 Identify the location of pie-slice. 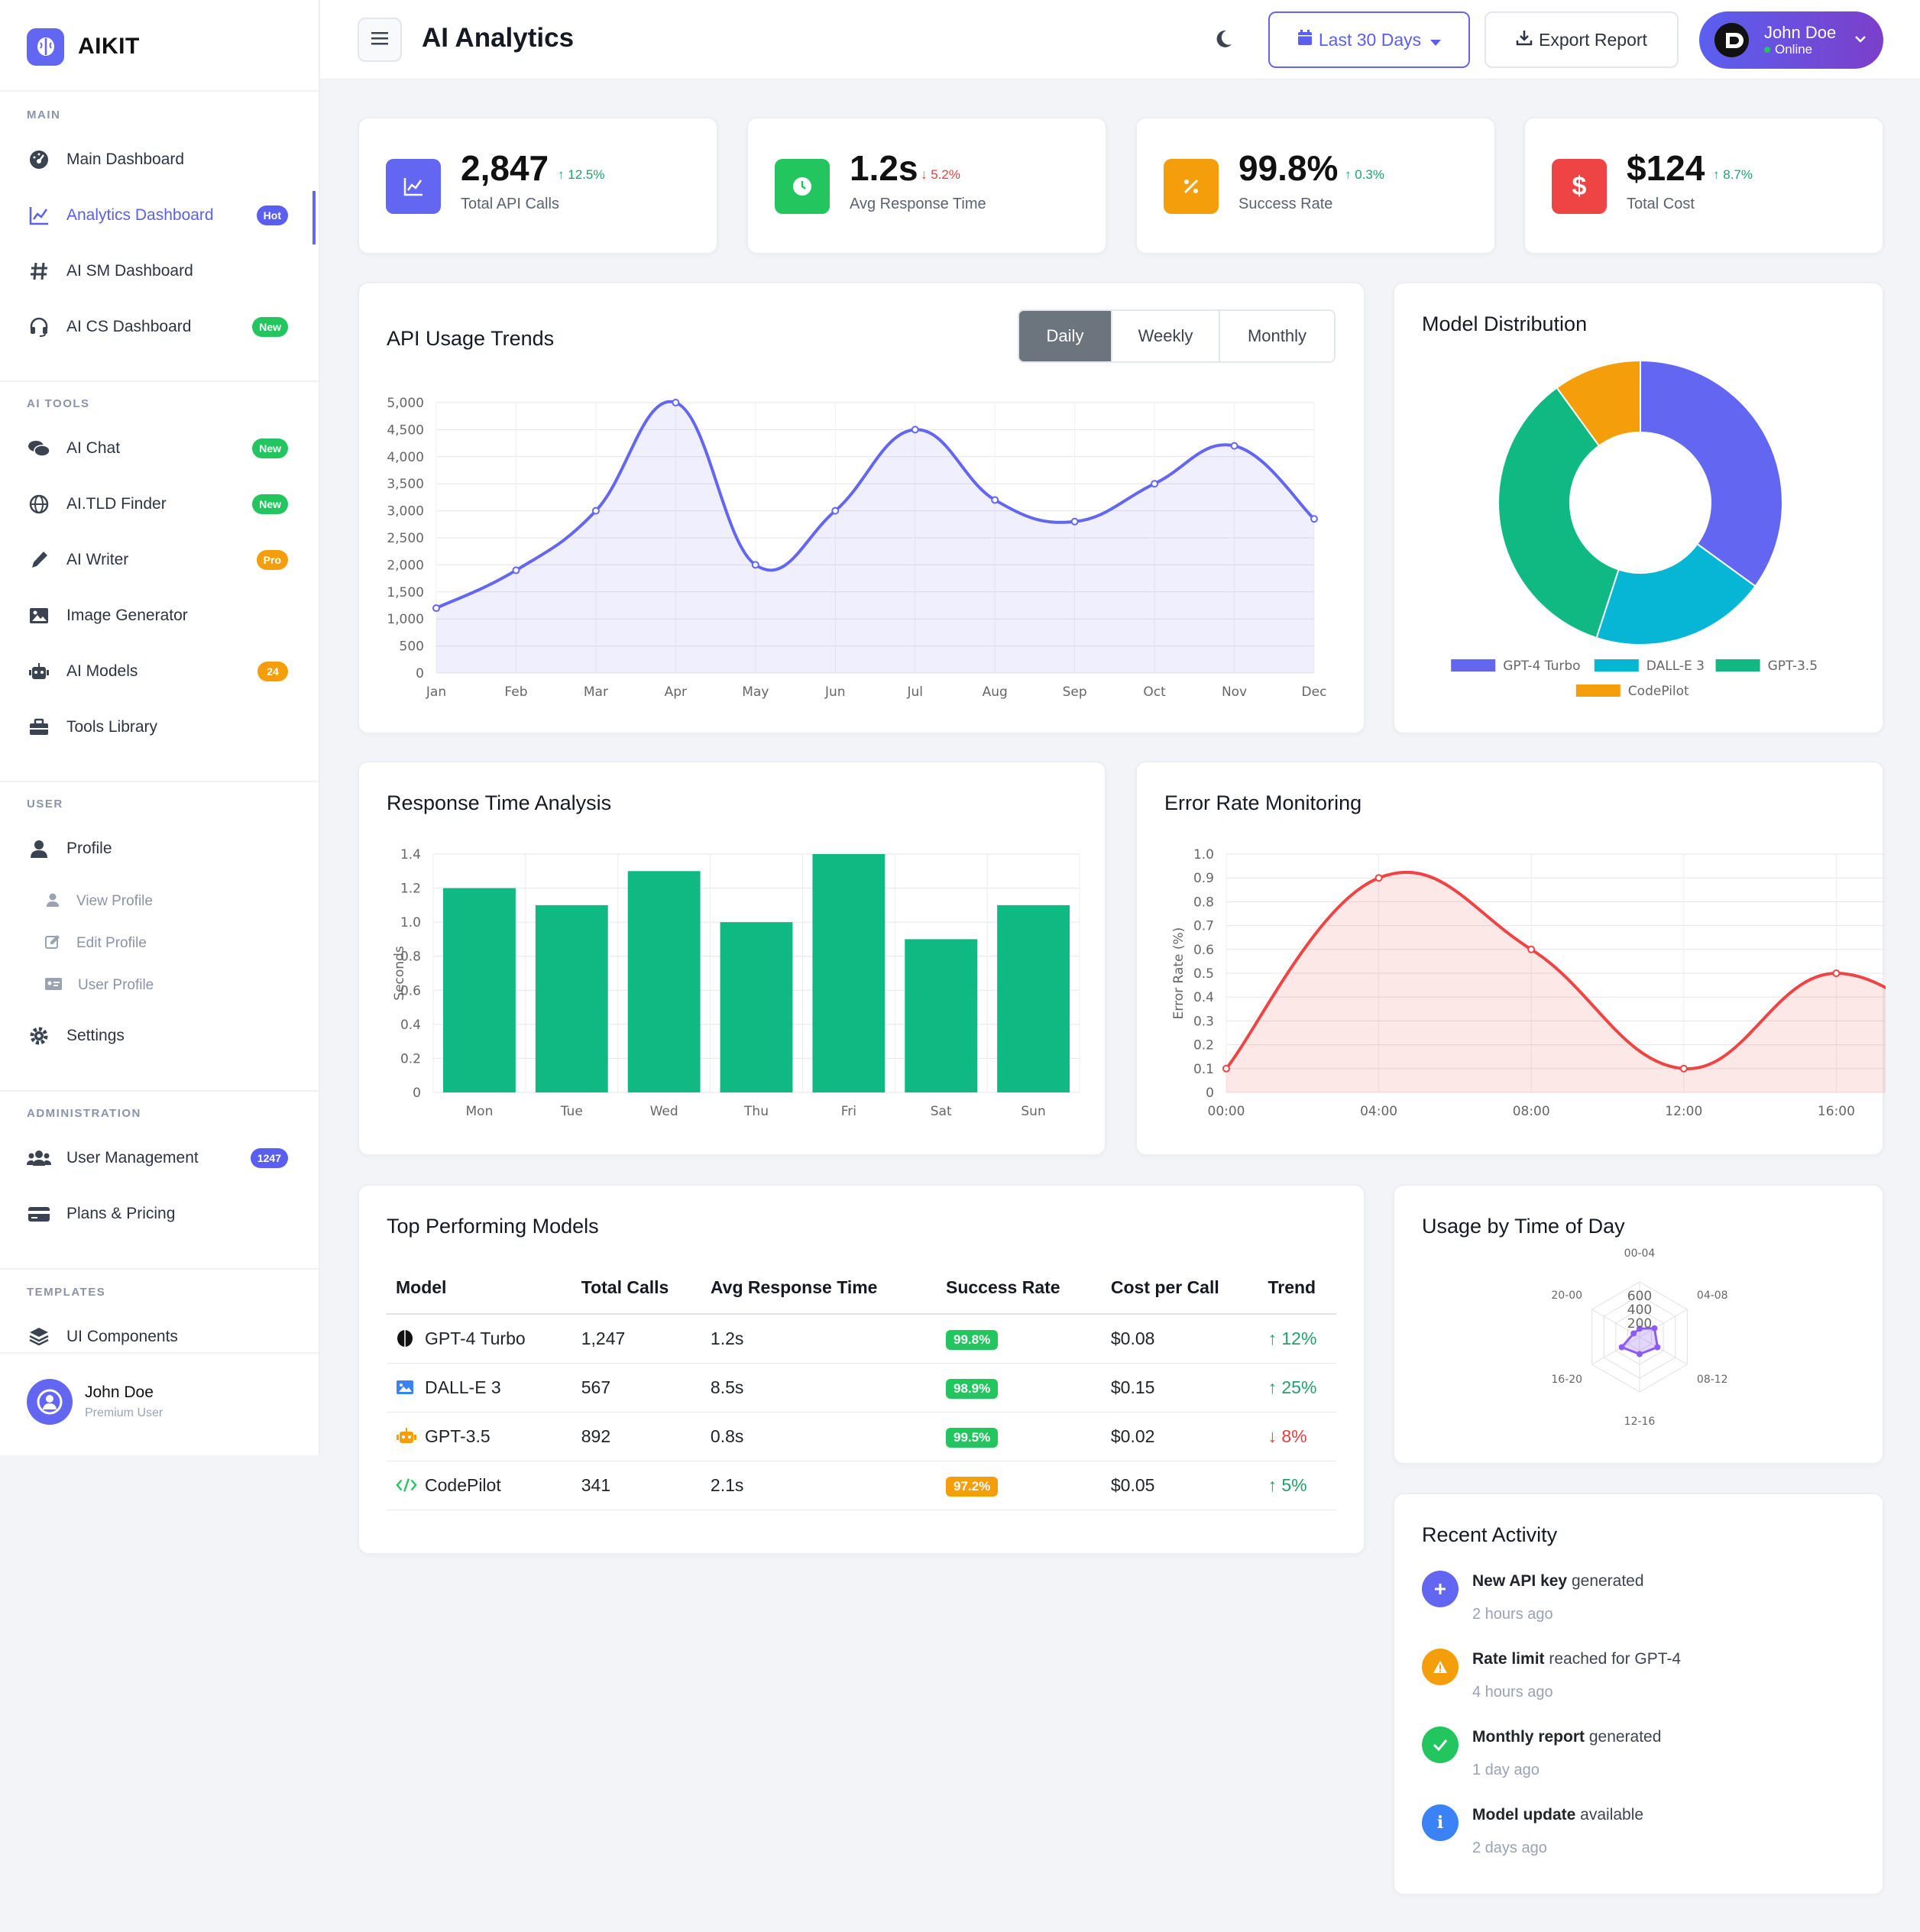
(1558, 513).